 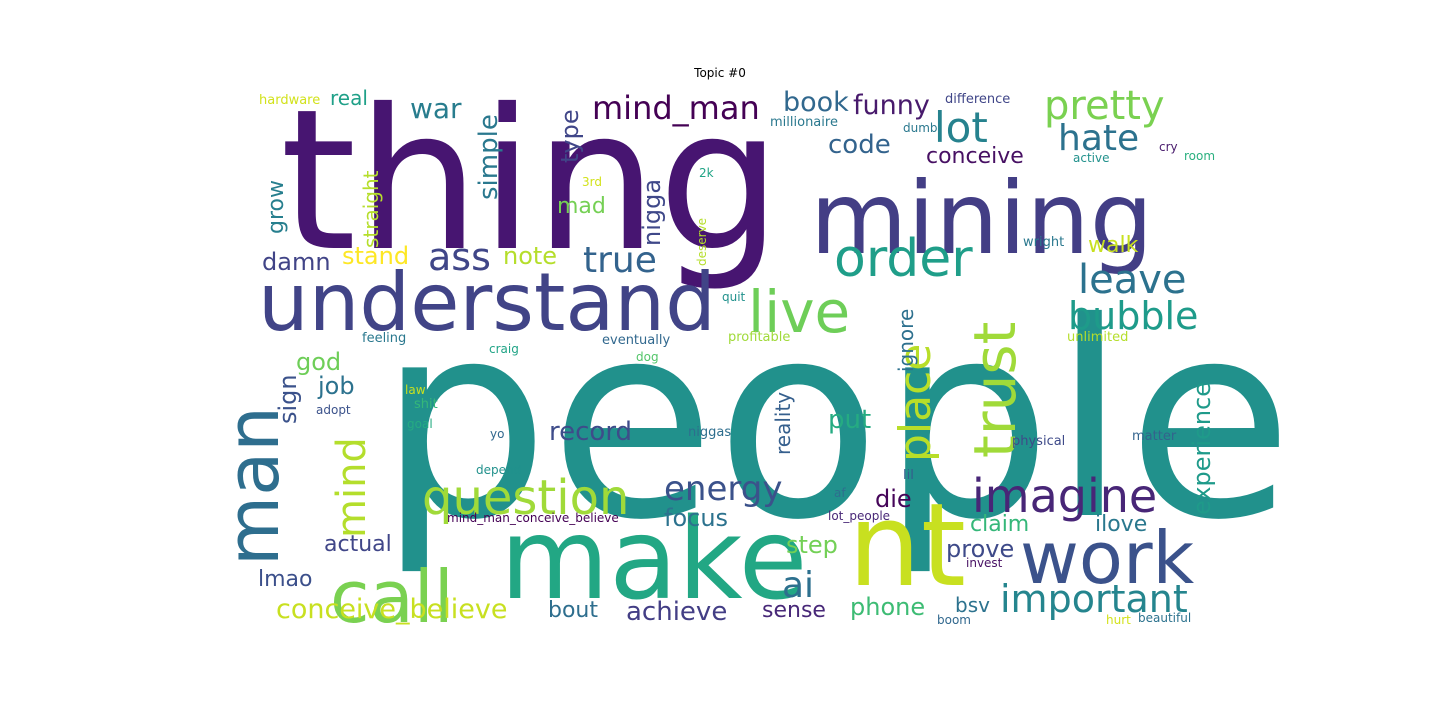 What do you see at coordinates (975, 156) in the screenshot?
I see `word-conceive: conceive` at bounding box center [975, 156].